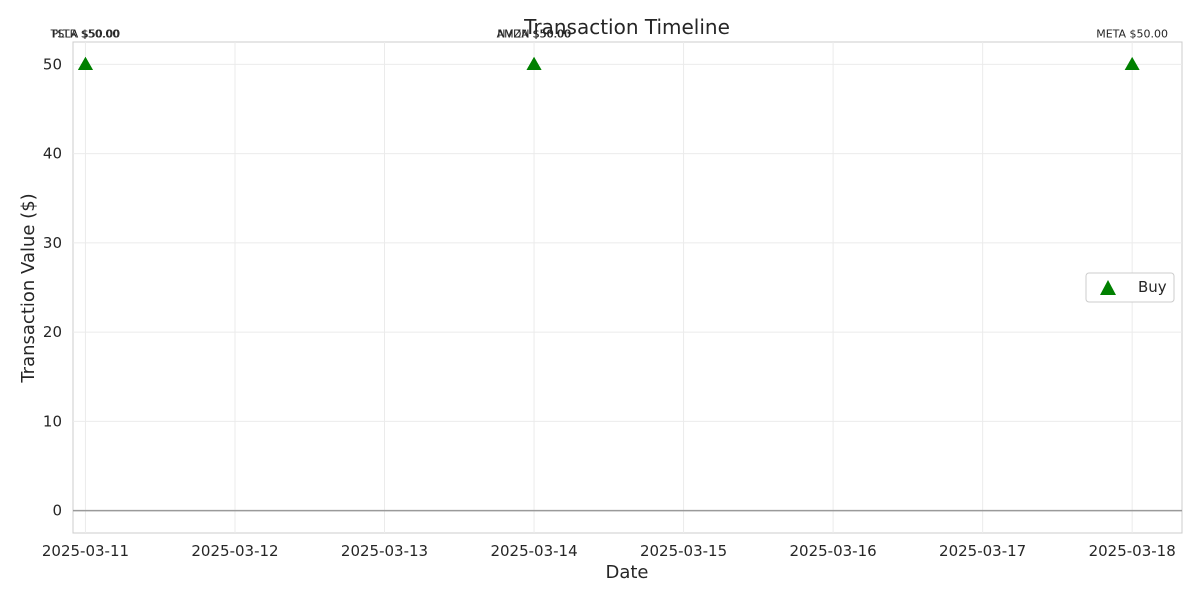 Image resolution: width=1200 pixels, height=600 pixels. What do you see at coordinates (85, 551) in the screenshot?
I see `x-tick-label: 2025-03-11` at bounding box center [85, 551].